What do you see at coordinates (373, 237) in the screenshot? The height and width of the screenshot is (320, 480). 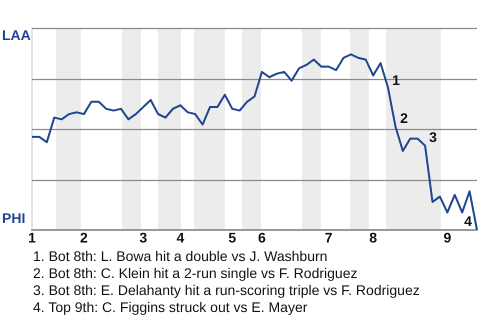 I see `x-tick-label: 8` at bounding box center [373, 237].